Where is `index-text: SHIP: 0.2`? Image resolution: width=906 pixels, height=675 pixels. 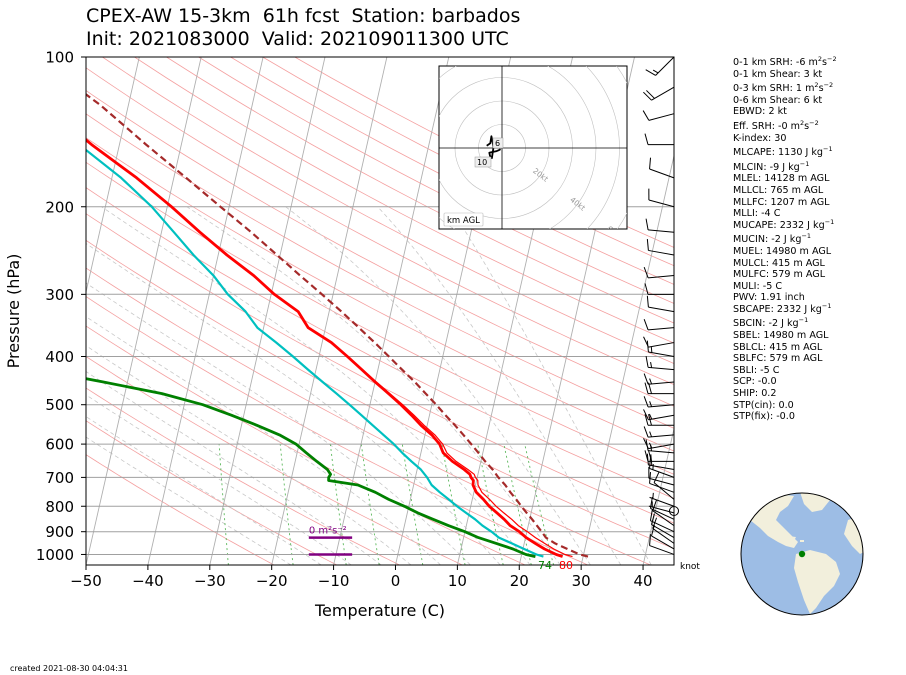 index-text: SHIP: 0.2 is located at coordinates (755, 394).